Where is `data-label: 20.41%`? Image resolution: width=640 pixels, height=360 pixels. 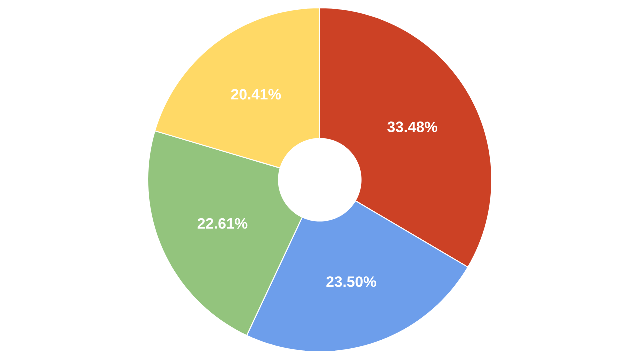
data-label: 20.41% is located at coordinates (256, 94).